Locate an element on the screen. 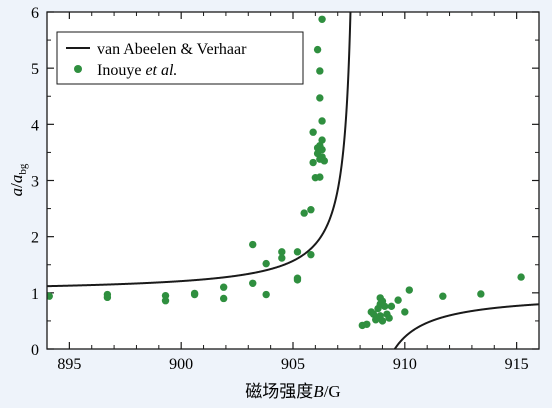 Image resolution: width=552 pixels, height=408 pixels. x-tick-label: 915 is located at coordinates (517, 364).